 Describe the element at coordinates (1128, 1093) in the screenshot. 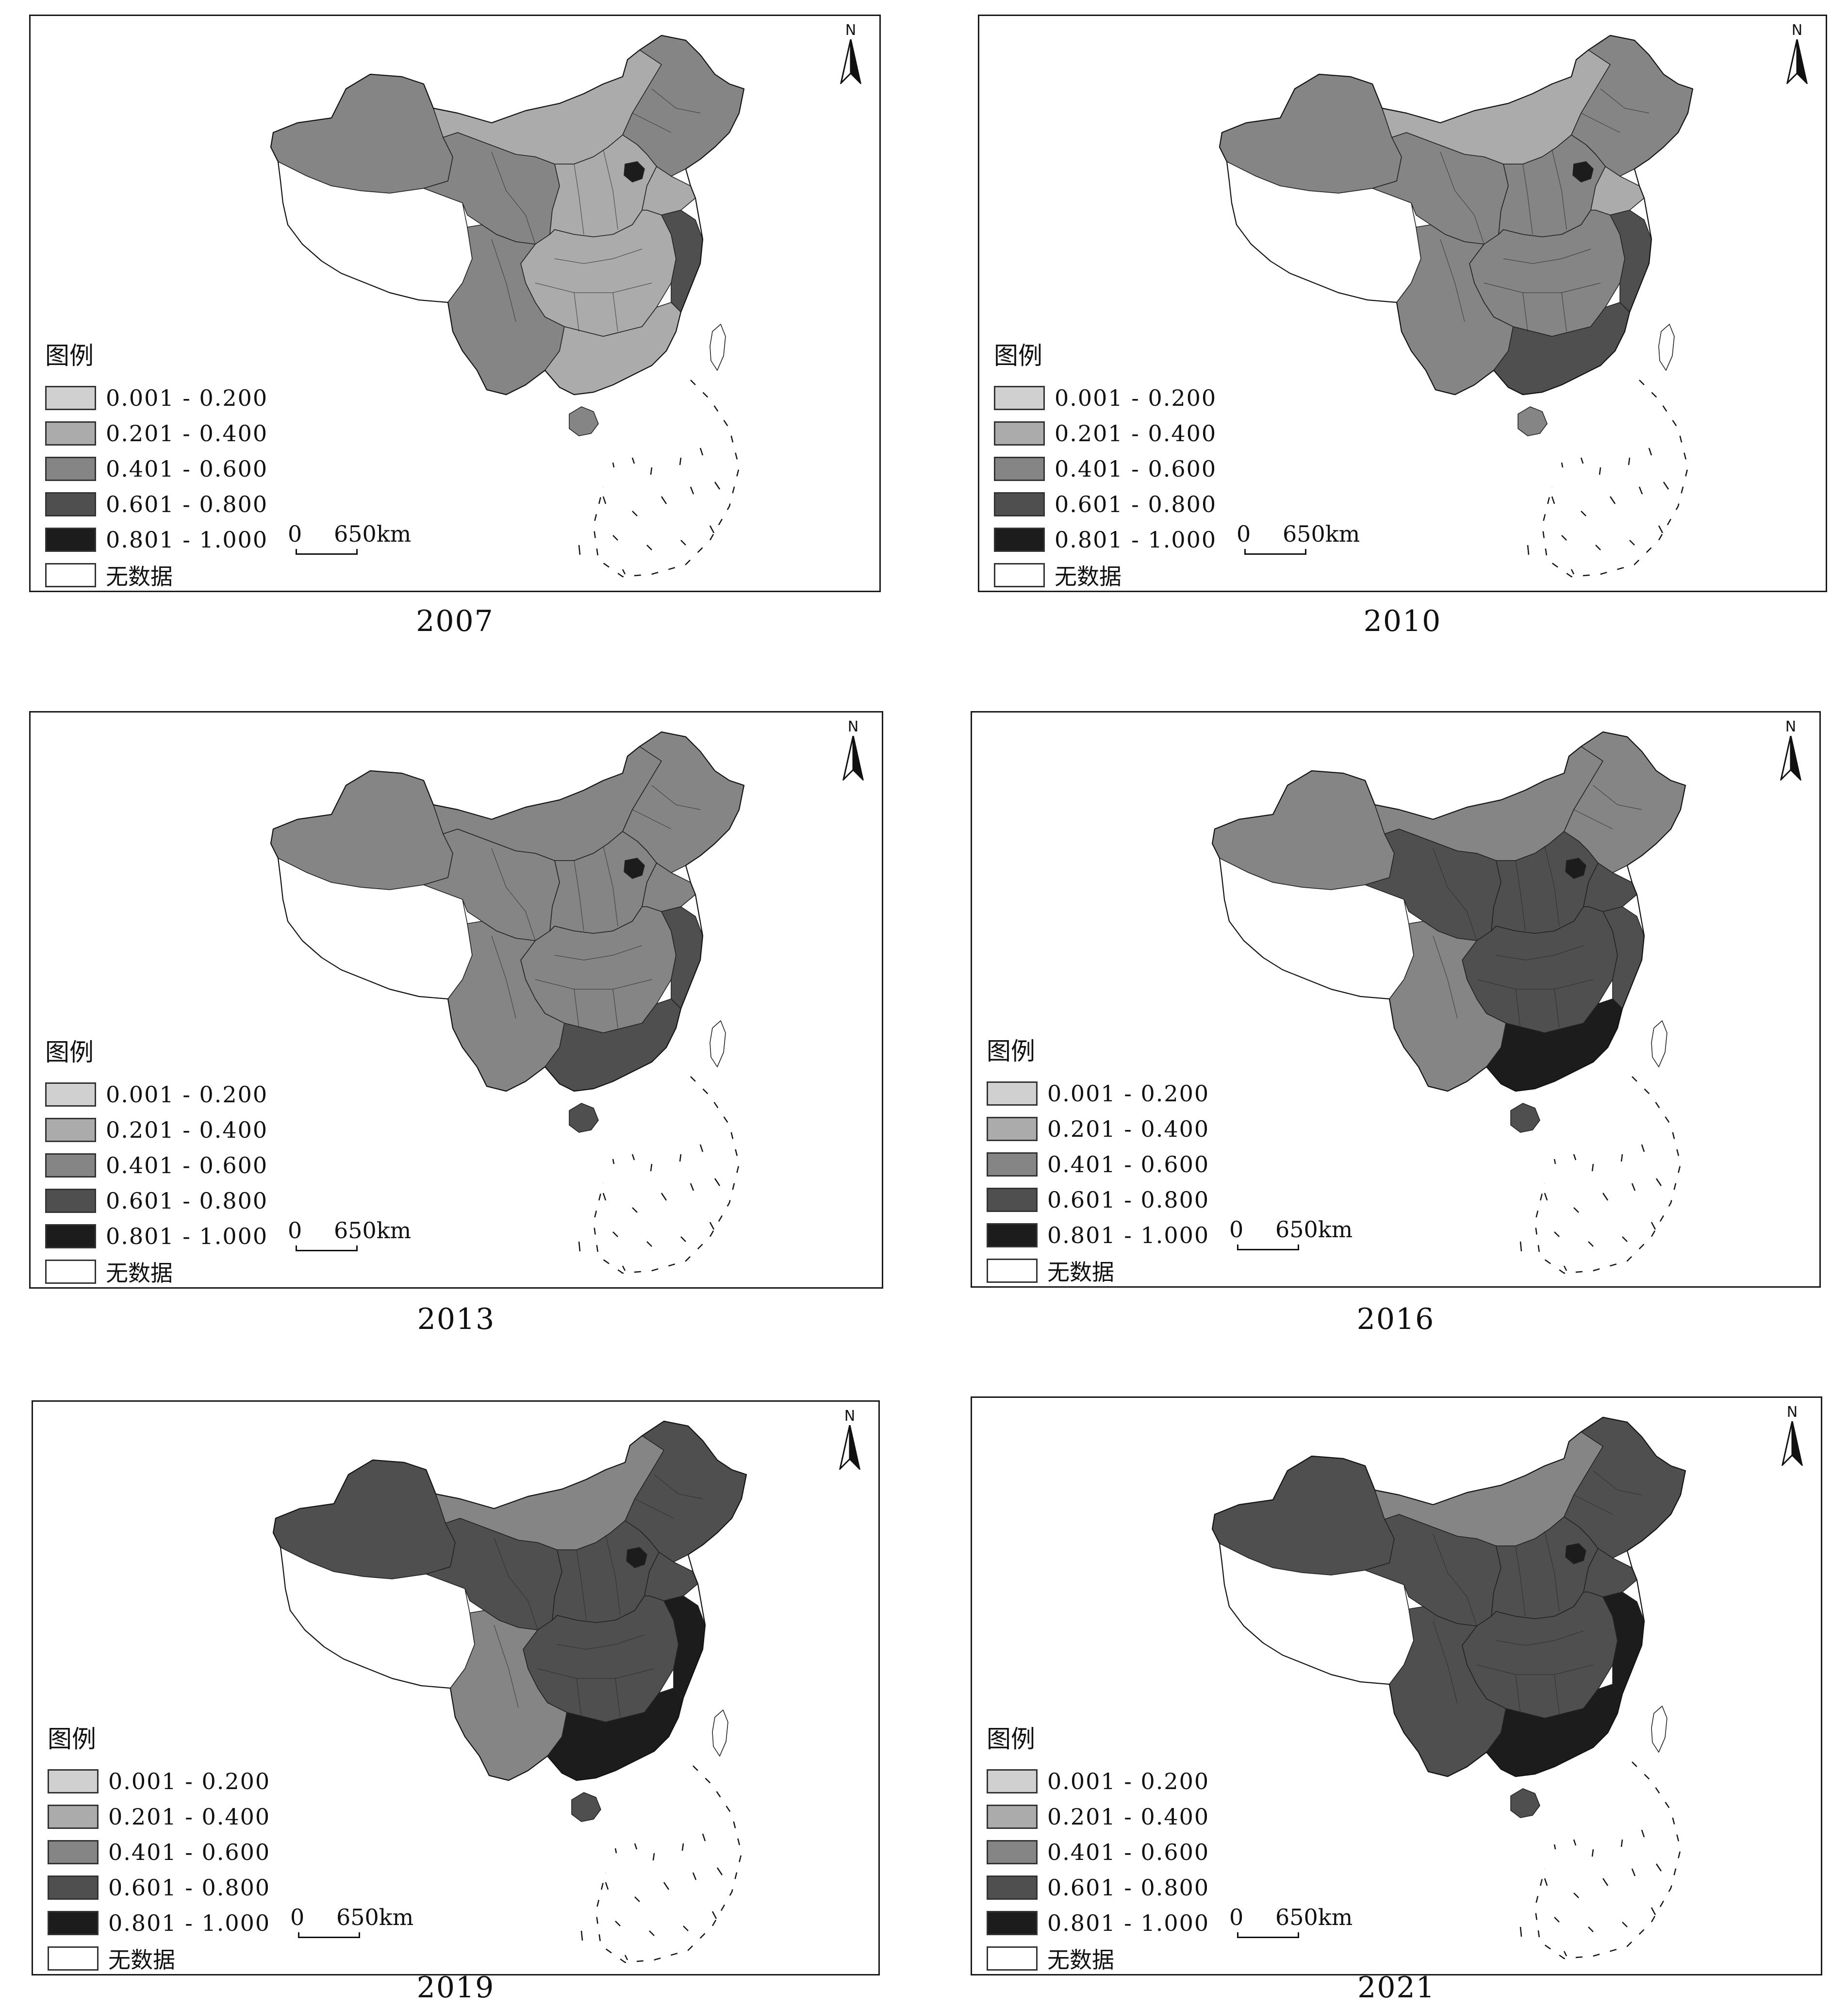

I see `legend-label: 0.001 - 0.200` at that location.